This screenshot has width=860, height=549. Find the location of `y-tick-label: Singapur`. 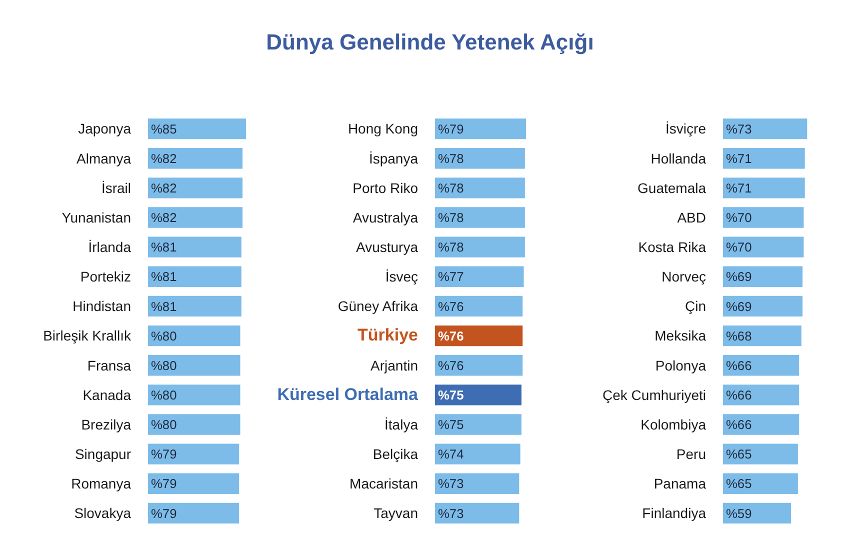

y-tick-label: Singapur is located at coordinates (103, 454).